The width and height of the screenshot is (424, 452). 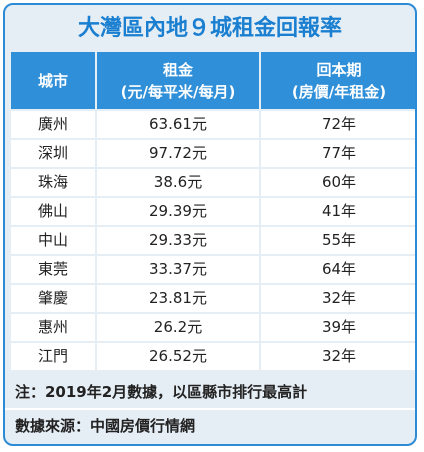 What do you see at coordinates (178, 269) in the screenshot?
I see `table-cell: 33.37元` at bounding box center [178, 269].